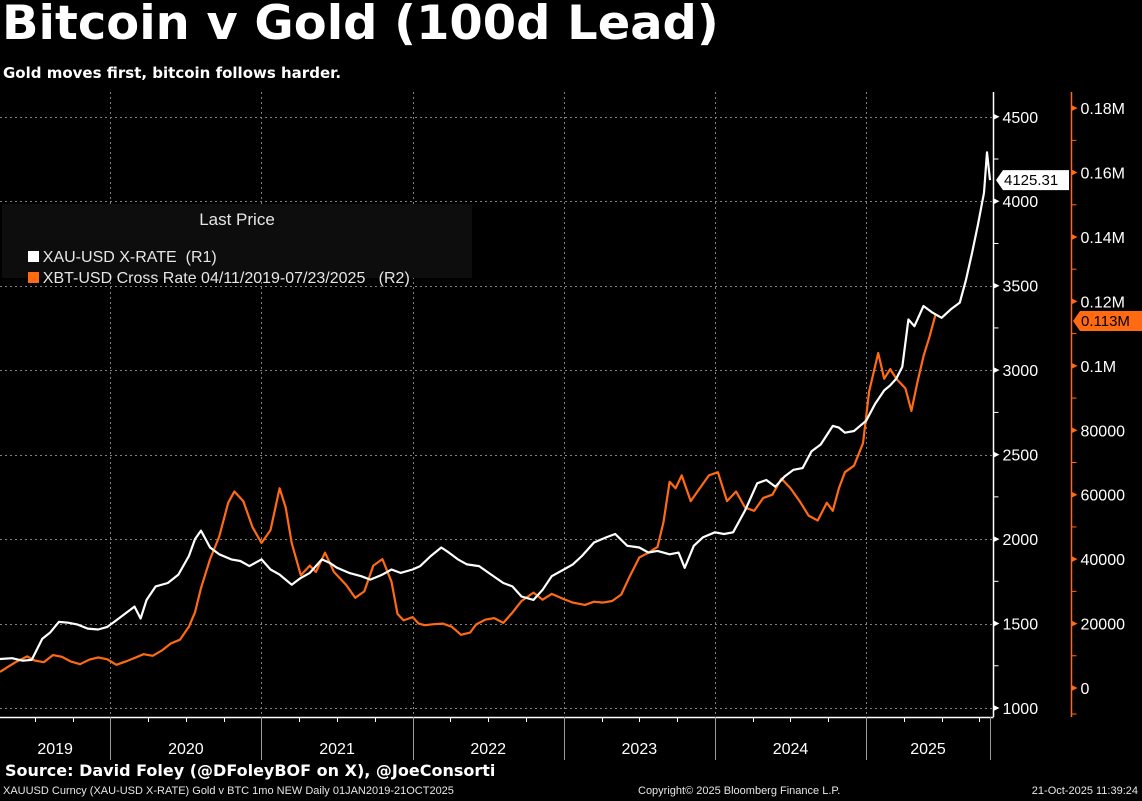 The height and width of the screenshot is (801, 1142). I want to click on right-tick-label: 0.14M, so click(1103, 238).